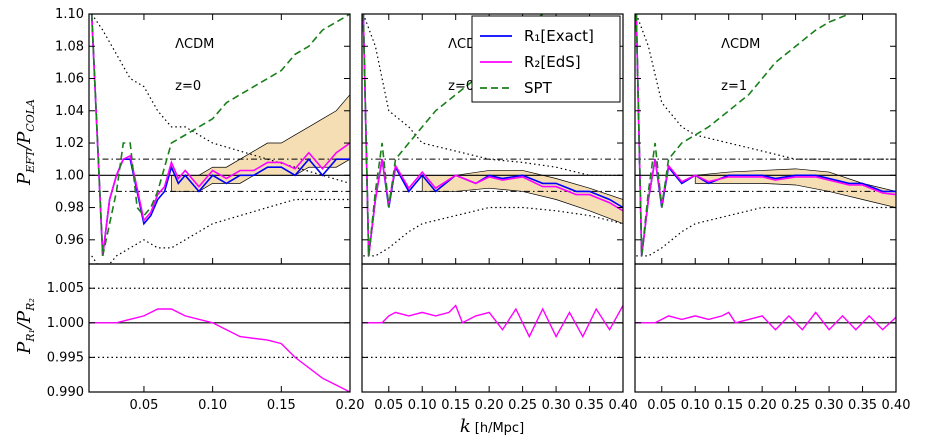  I want to click on x-label: k [h/Mpc], so click(492, 426).